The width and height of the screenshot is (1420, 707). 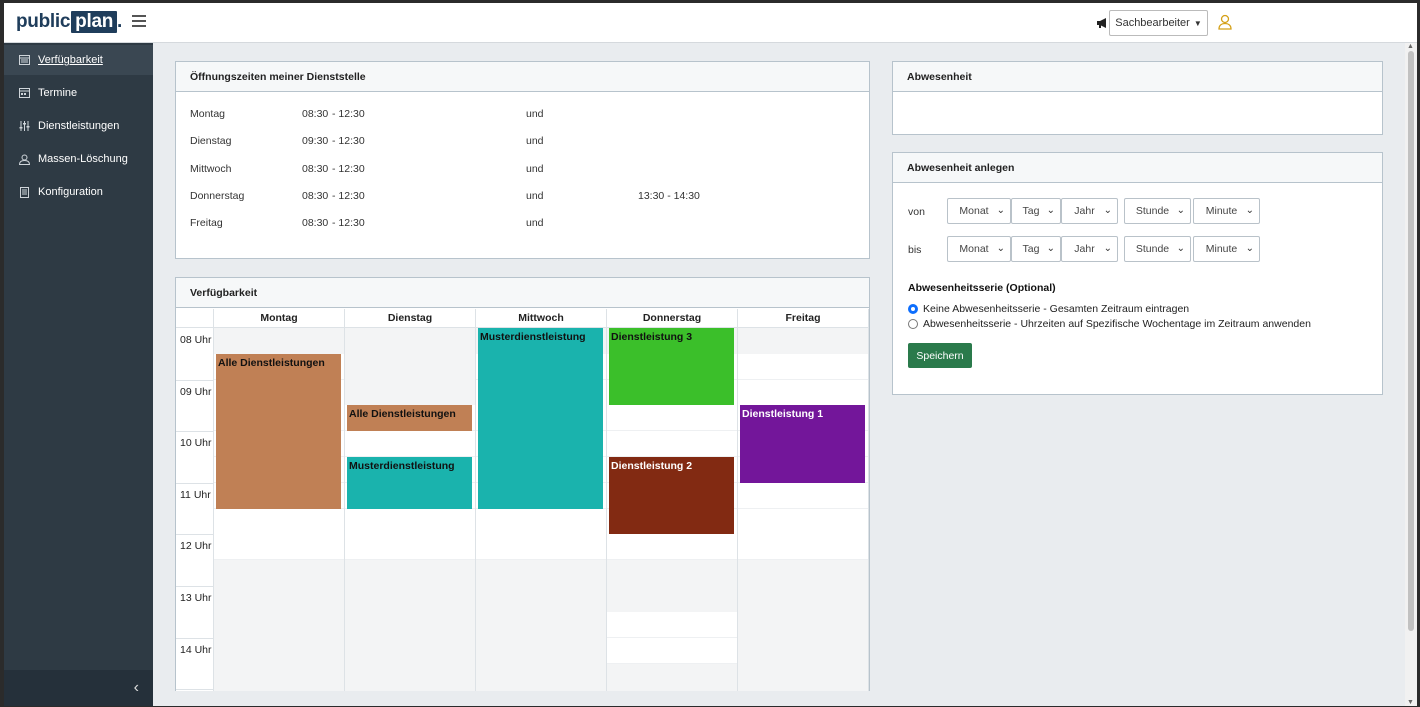 I want to click on from-day-select: Tag ⌄, so click(x=1036, y=211).